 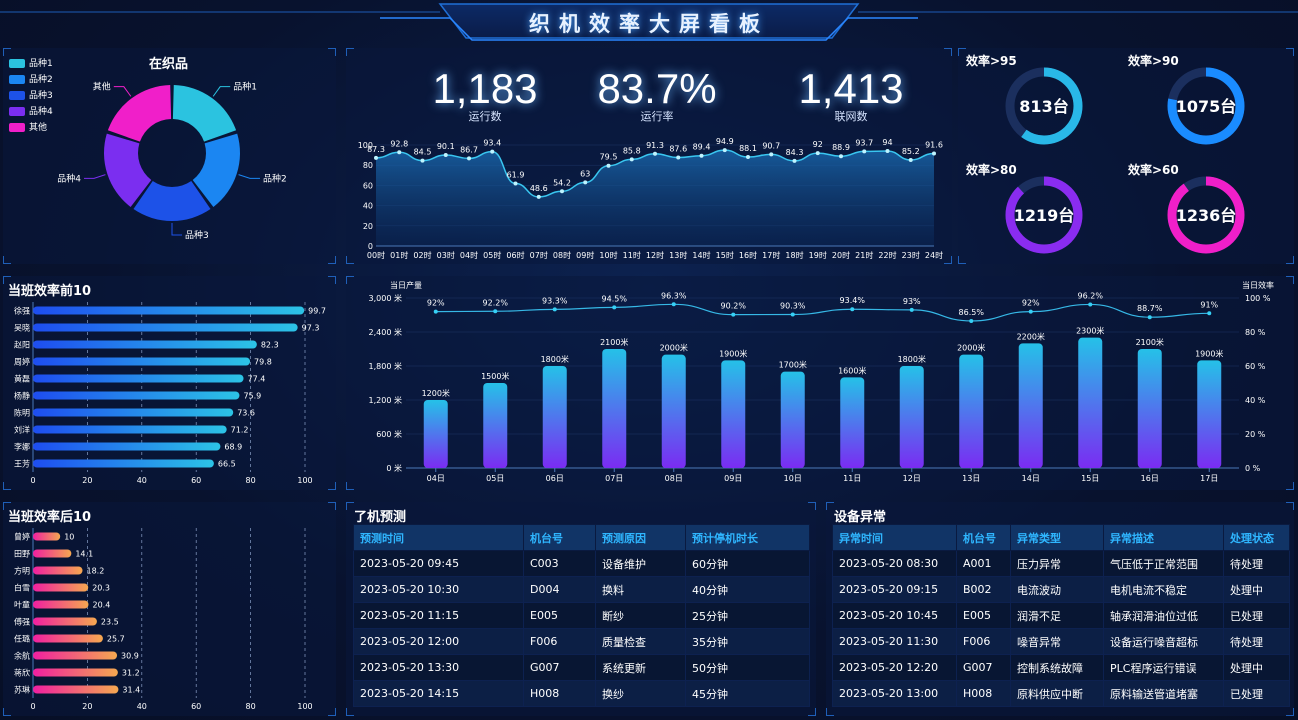 What do you see at coordinates (1206, 215) in the screenshot?
I see `ring-value: 1236台` at bounding box center [1206, 215].